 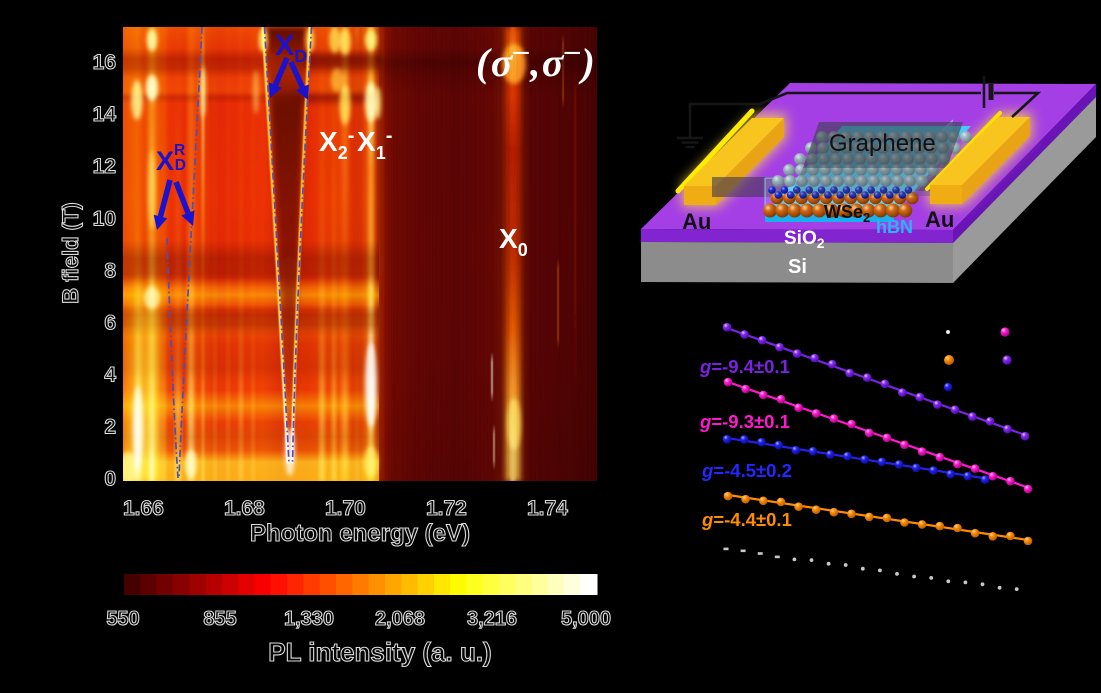 What do you see at coordinates (110, 479) in the screenshot?
I see `svg-text: 0` at bounding box center [110, 479].